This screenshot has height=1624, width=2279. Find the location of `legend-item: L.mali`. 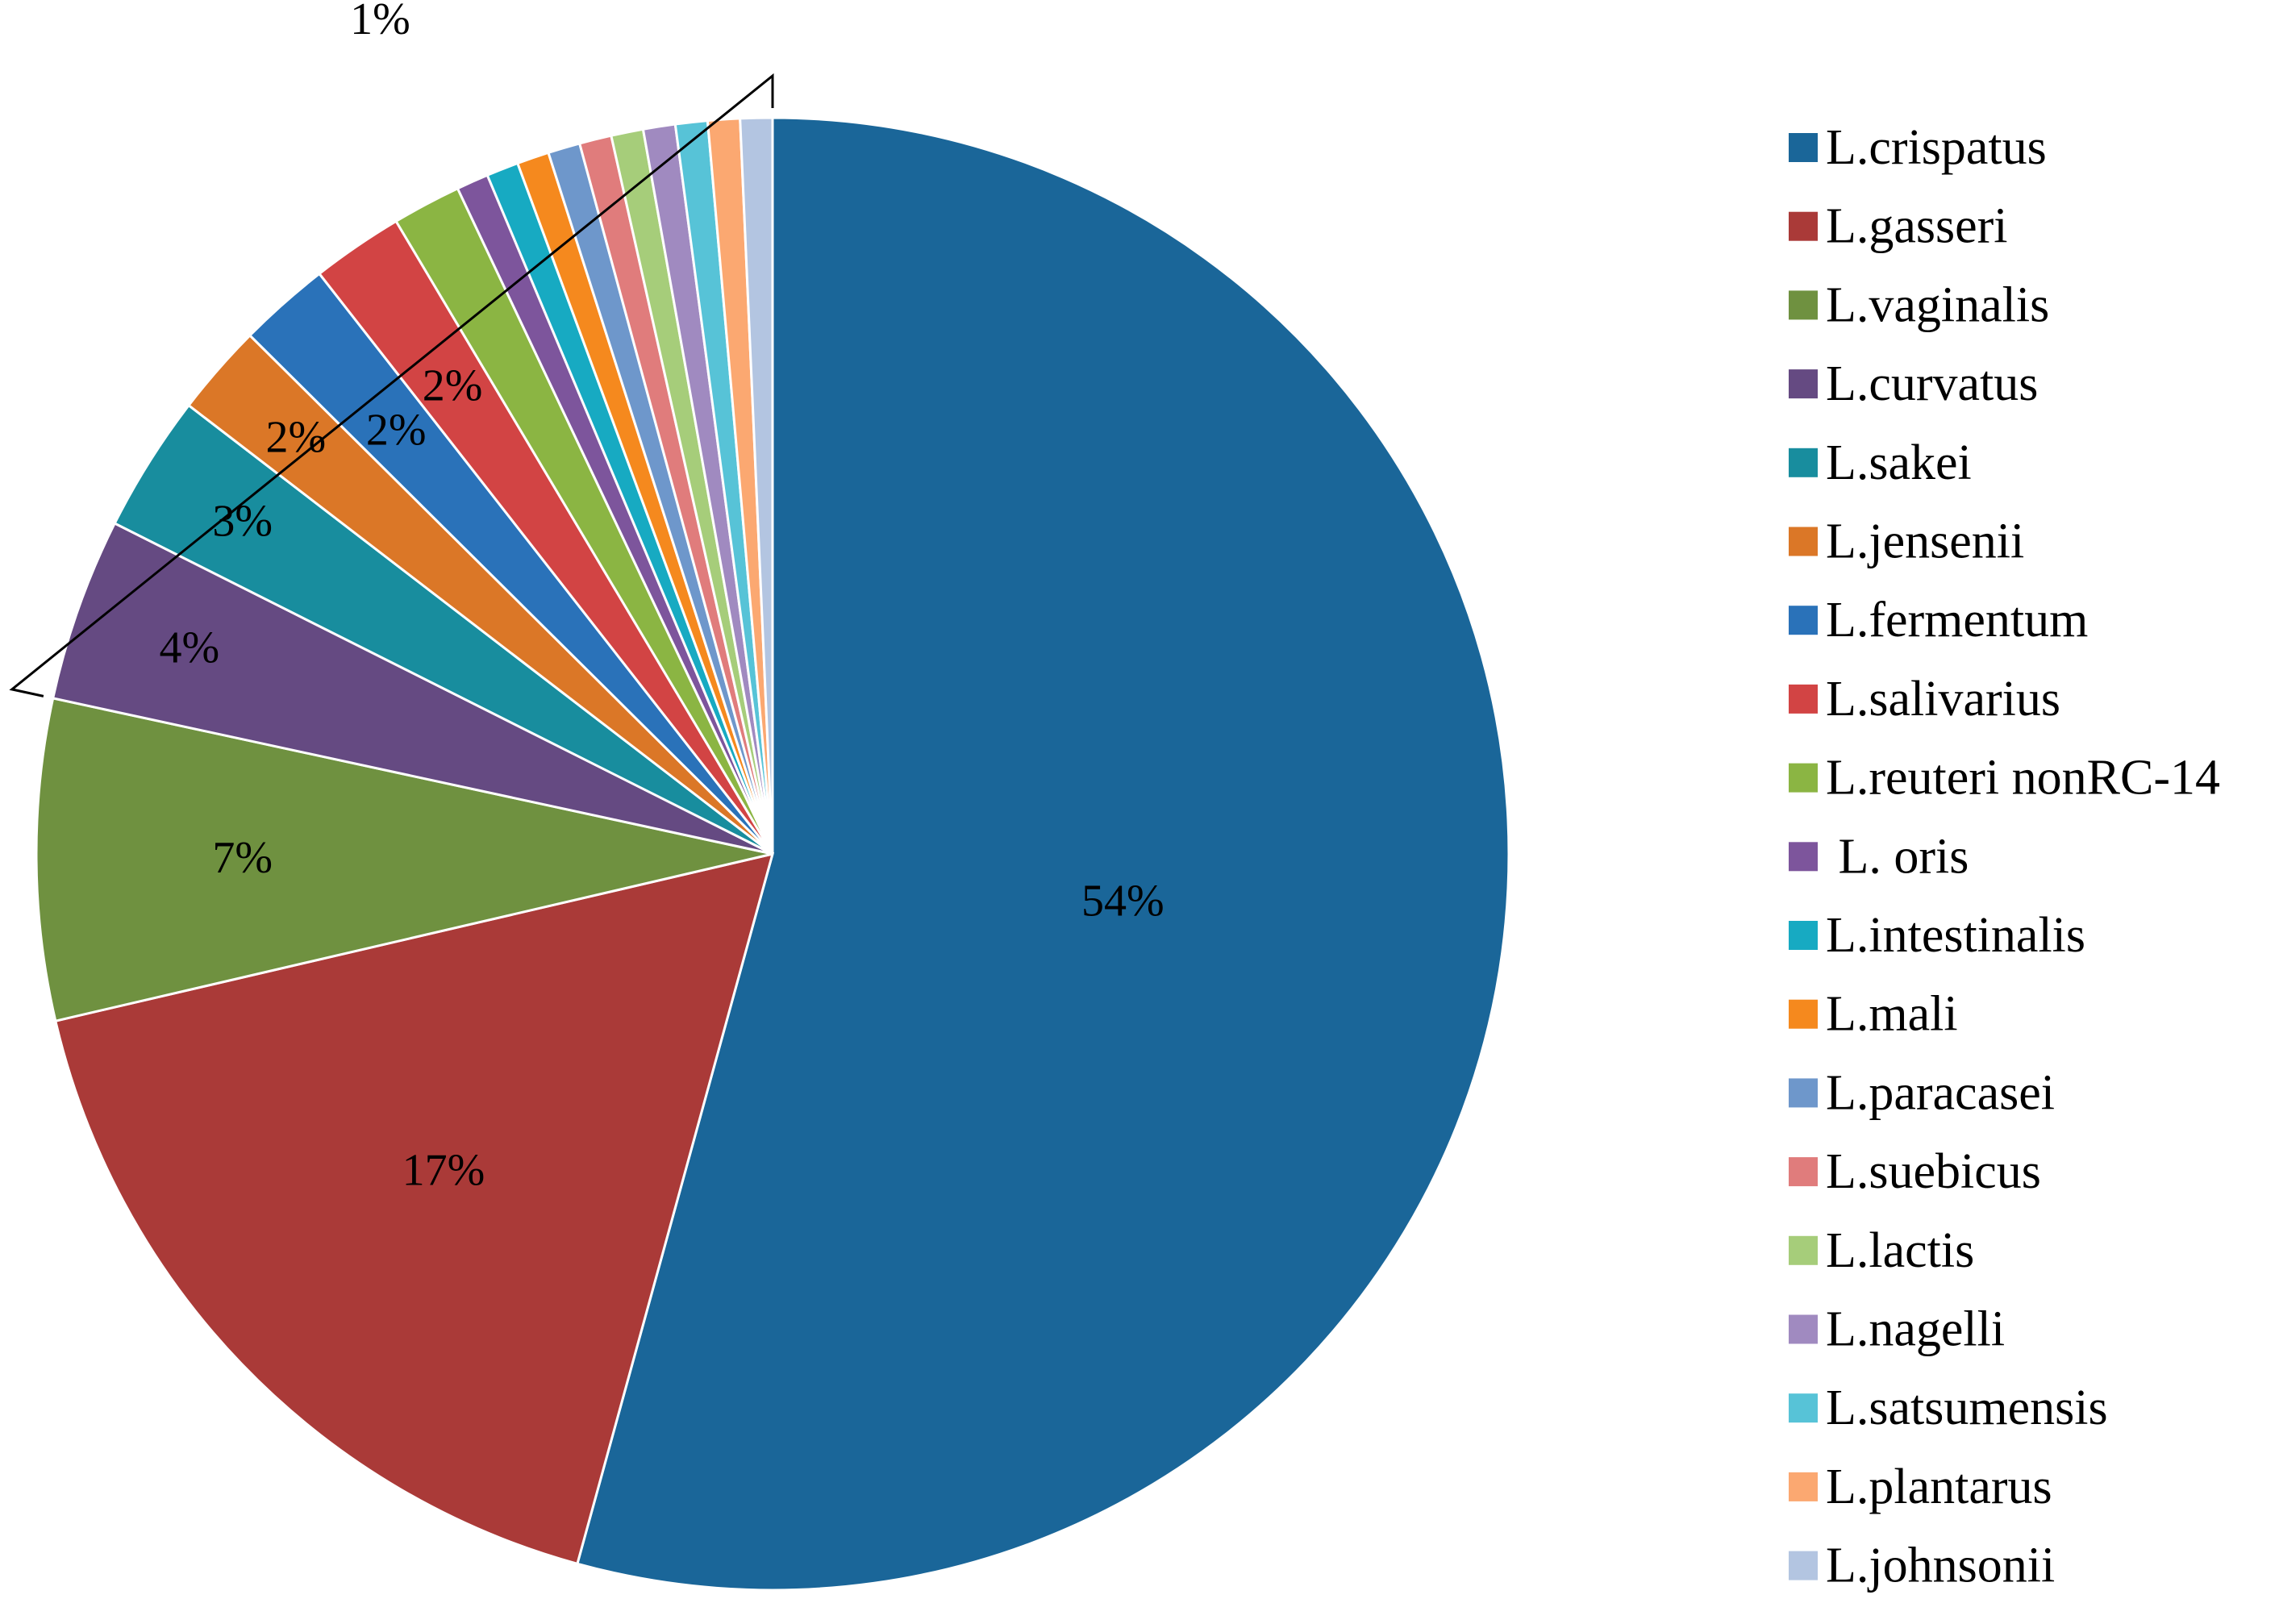

legend-item: L.mali is located at coordinates (1873, 1014).